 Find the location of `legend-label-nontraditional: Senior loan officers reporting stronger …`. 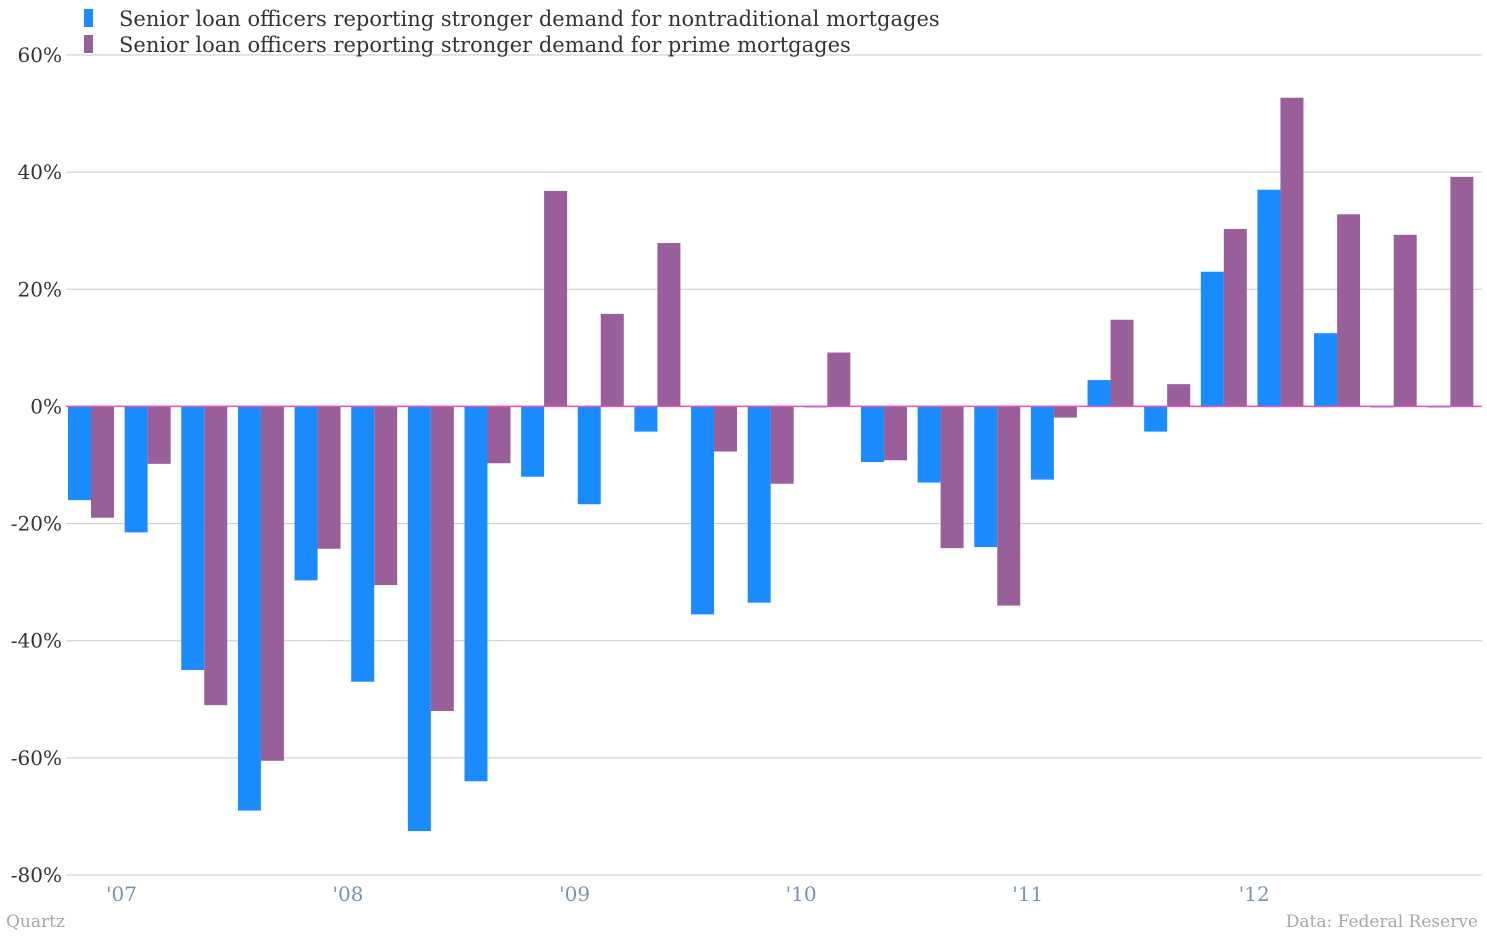

legend-label-nontraditional: Senior loan officers reporting stronger … is located at coordinates (529, 19).